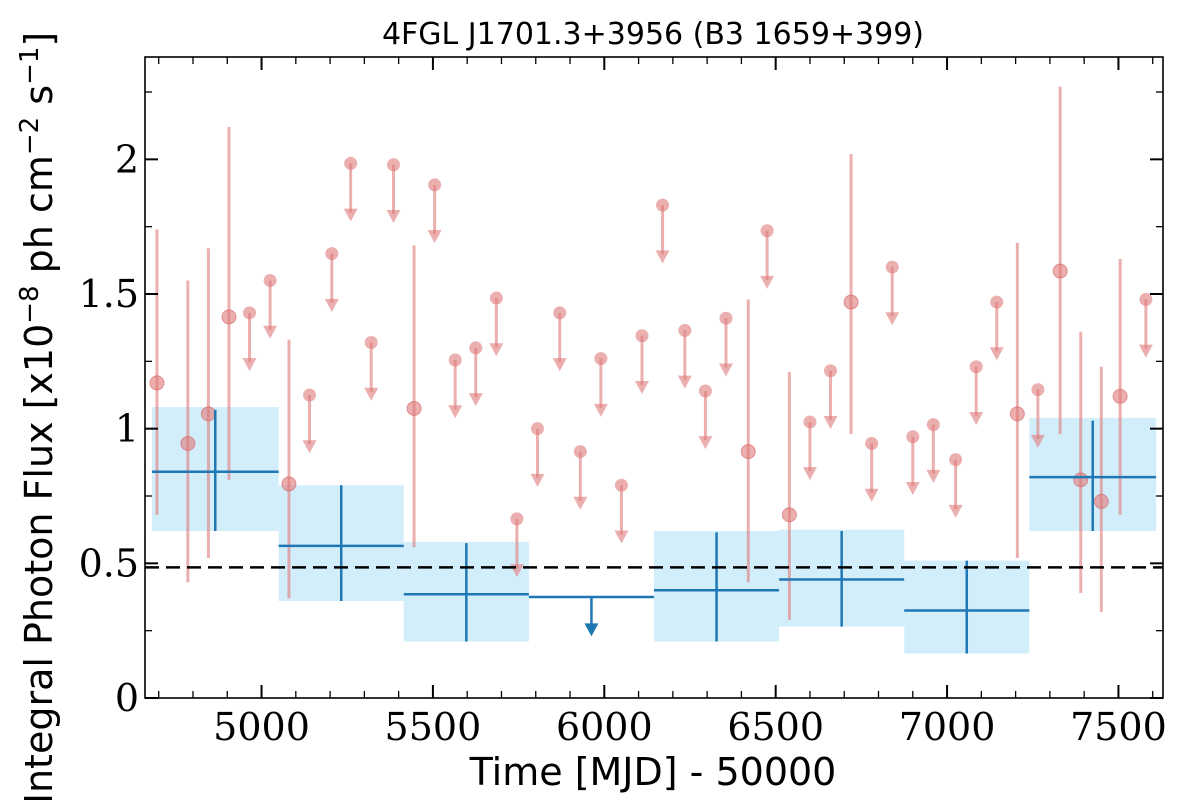 This screenshot has width=1200, height=800. Describe the element at coordinates (433, 727) in the screenshot. I see `x-tick-label: 5500` at that location.